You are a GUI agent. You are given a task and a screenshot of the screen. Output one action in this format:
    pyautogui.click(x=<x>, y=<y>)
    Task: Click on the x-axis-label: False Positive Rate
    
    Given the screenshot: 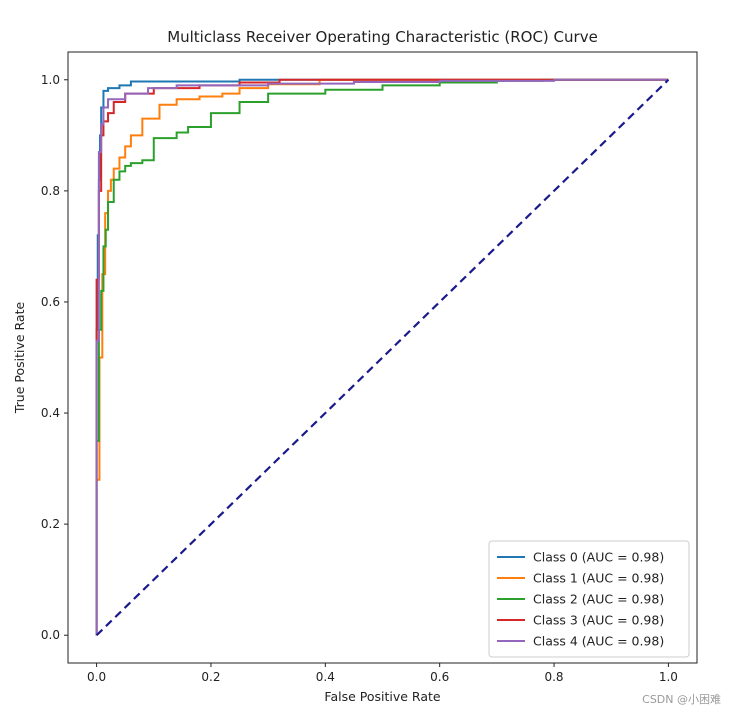 What is the action you would take?
    pyautogui.click(x=382, y=696)
    